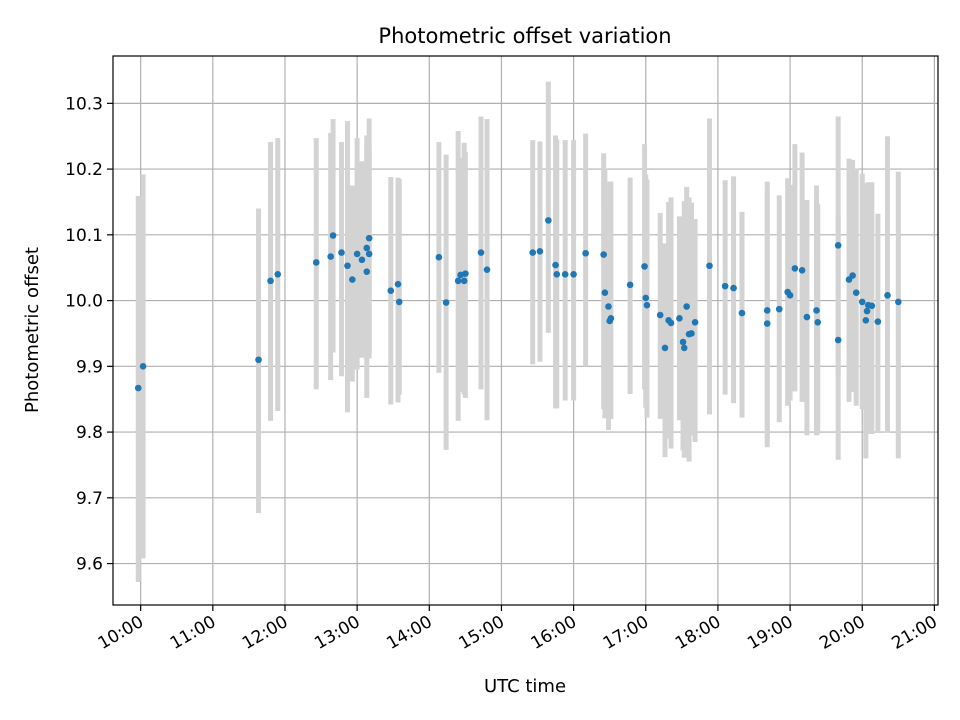 This screenshot has width=960, height=720. I want to click on y-tick-label: 9.8, so click(89, 433).